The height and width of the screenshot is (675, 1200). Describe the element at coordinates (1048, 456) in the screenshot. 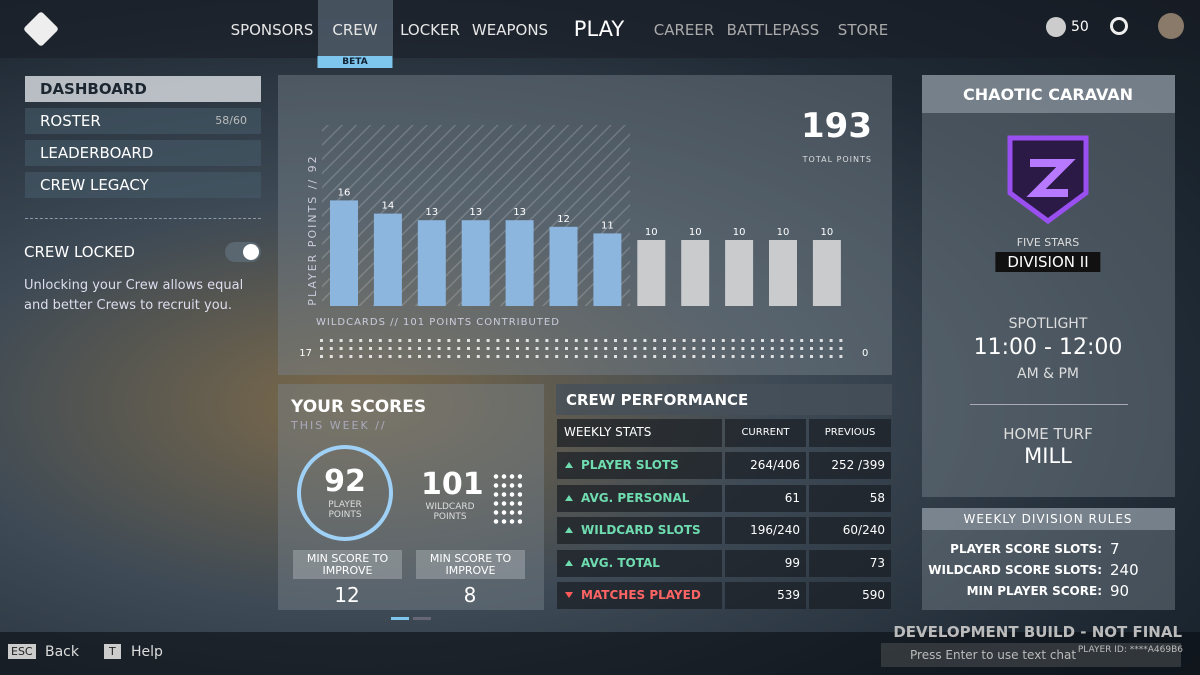

I see `home-turf: MILL` at that location.